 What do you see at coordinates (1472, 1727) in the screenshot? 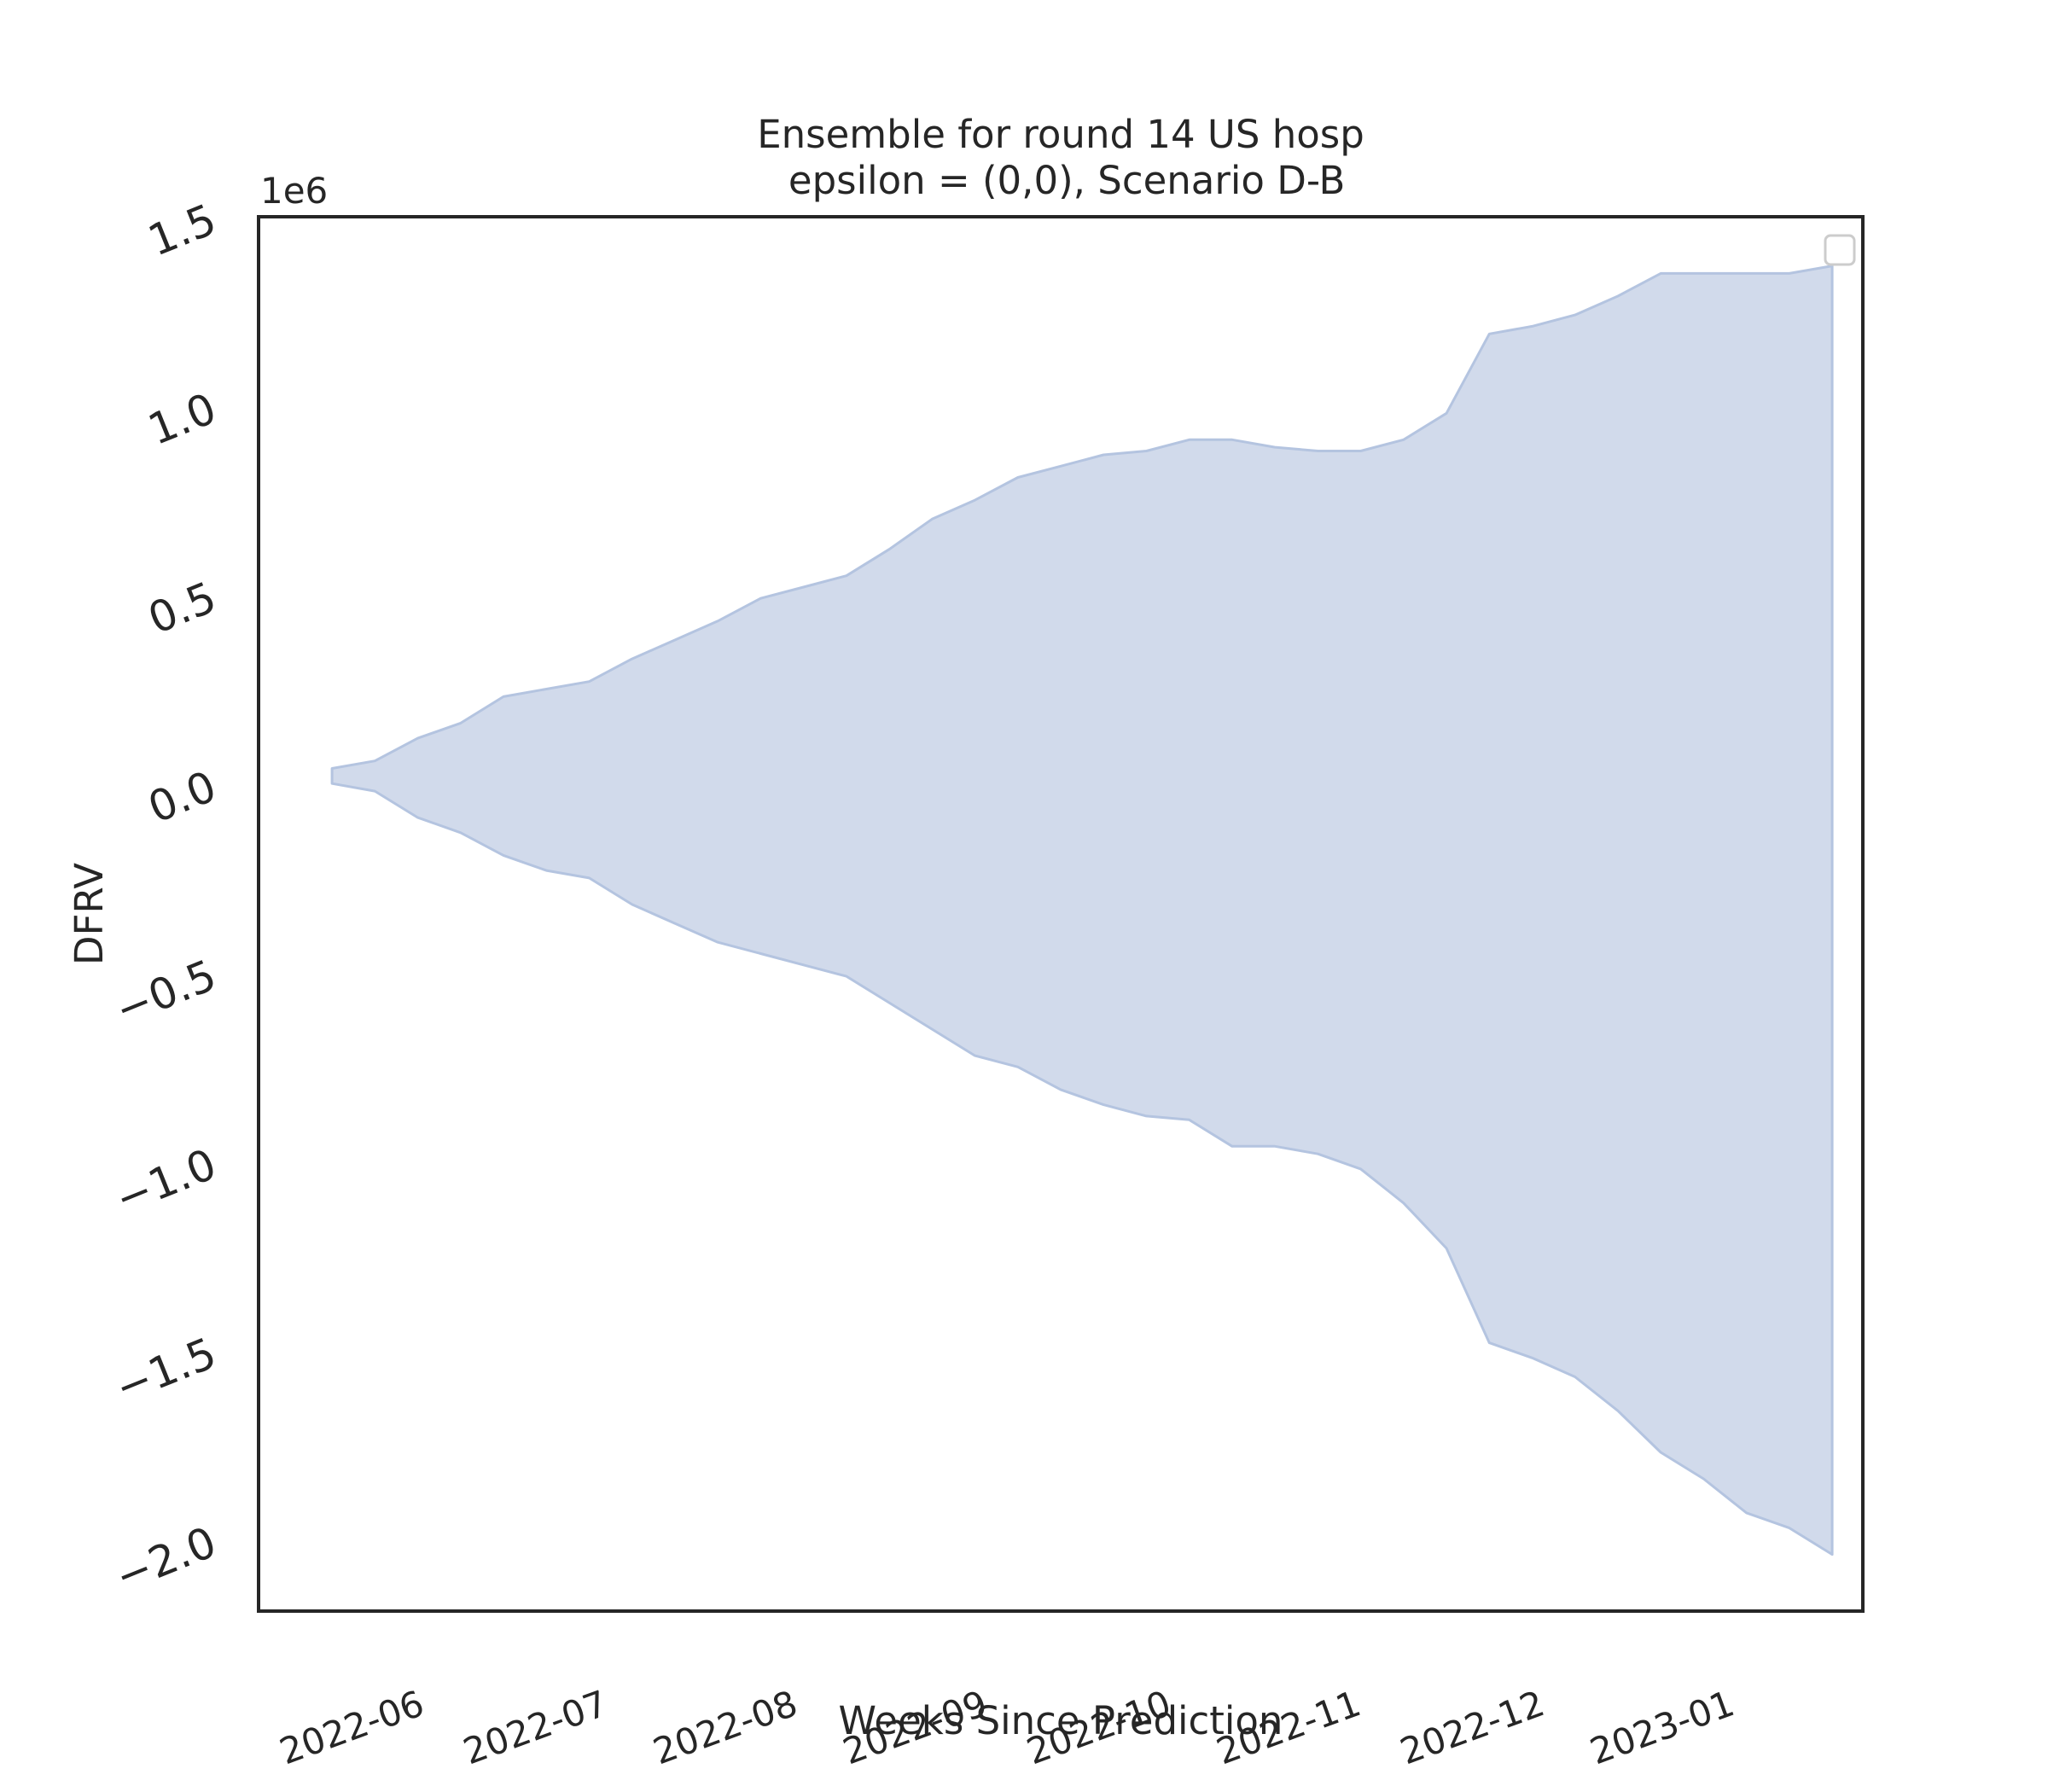
I see `x-tick-label: 2022-12` at bounding box center [1472, 1727].